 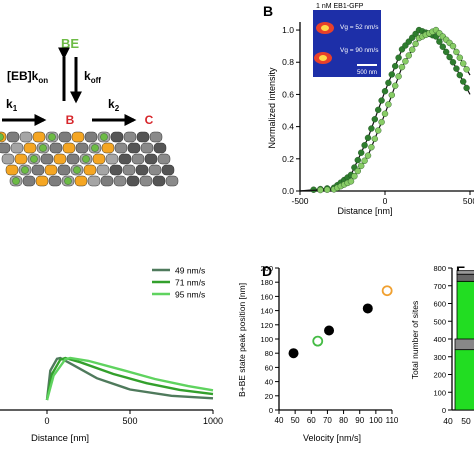 I want to click on y-tick-label: 120, so click(x=266, y=325).